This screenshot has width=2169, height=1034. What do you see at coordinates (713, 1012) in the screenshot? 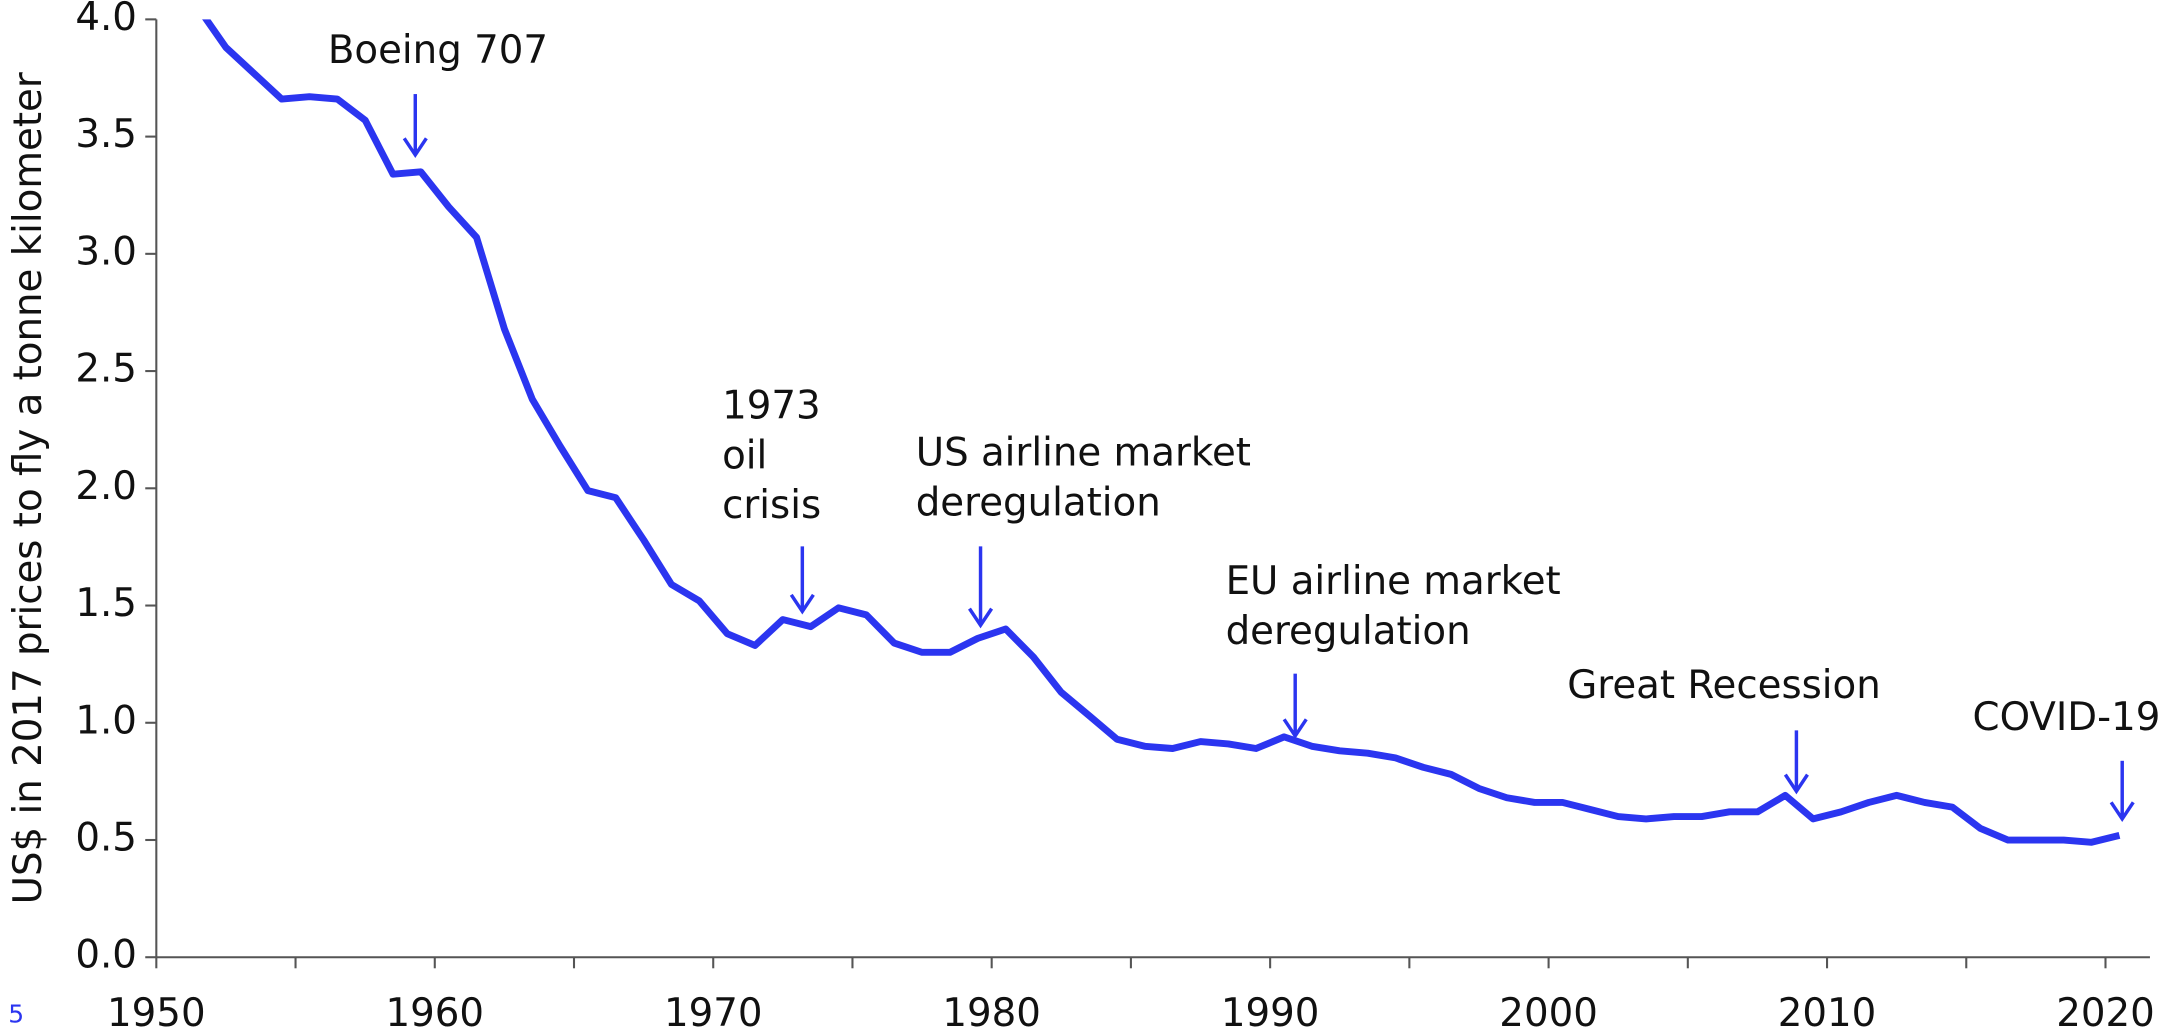
I see `x-tick-label: 1970` at bounding box center [713, 1012].